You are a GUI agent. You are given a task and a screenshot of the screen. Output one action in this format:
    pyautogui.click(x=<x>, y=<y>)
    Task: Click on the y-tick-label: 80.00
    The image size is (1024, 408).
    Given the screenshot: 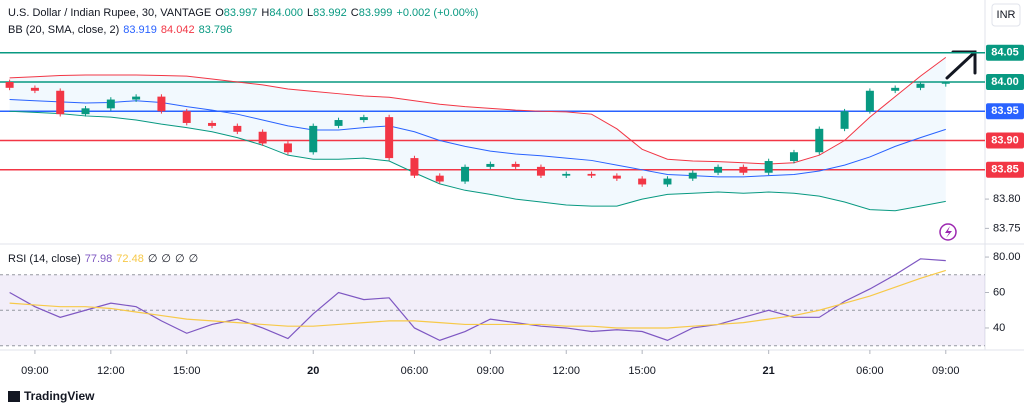 What is the action you would take?
    pyautogui.click(x=1007, y=257)
    